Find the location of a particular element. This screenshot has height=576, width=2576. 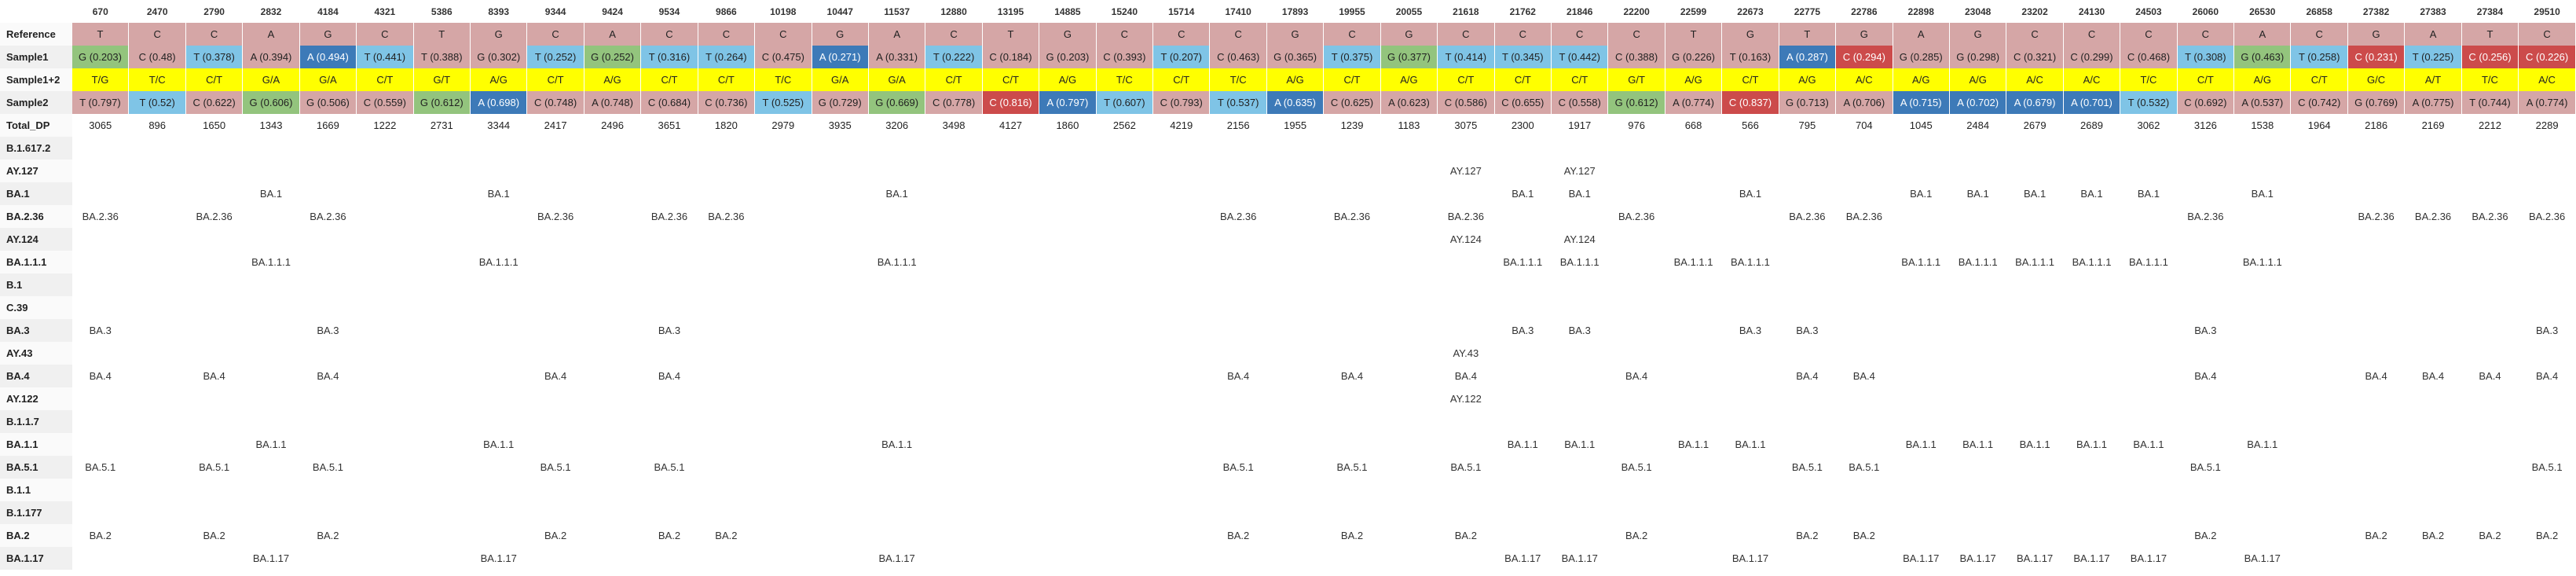

lineage-marker-cell: AY.43 is located at coordinates (1466, 353).